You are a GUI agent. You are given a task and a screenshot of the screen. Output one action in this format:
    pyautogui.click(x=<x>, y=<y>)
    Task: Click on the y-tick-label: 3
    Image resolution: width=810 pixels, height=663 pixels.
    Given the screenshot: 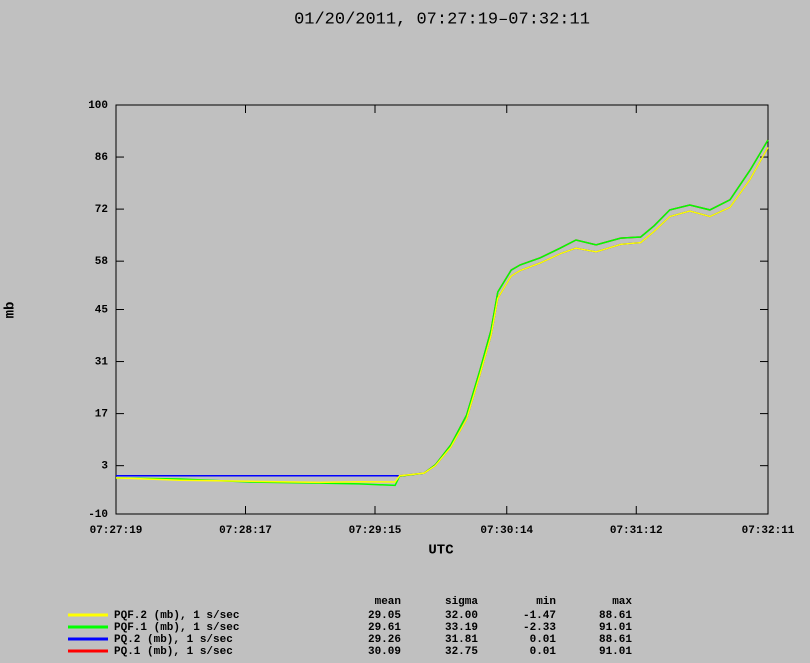 What is the action you would take?
    pyautogui.click(x=104, y=467)
    